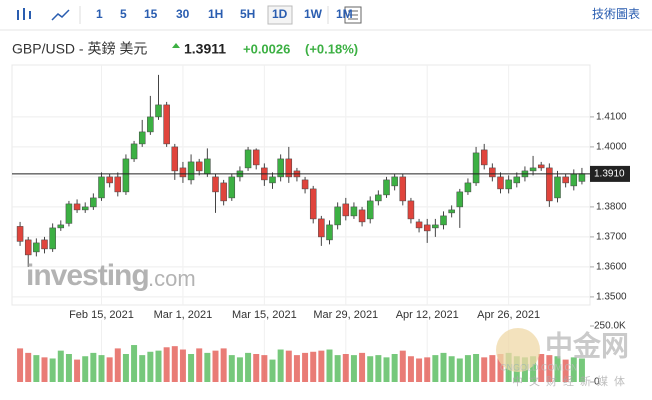 The width and height of the screenshot is (652, 400). What do you see at coordinates (151, 14) in the screenshot?
I see `interval-button: 15` at bounding box center [151, 14].